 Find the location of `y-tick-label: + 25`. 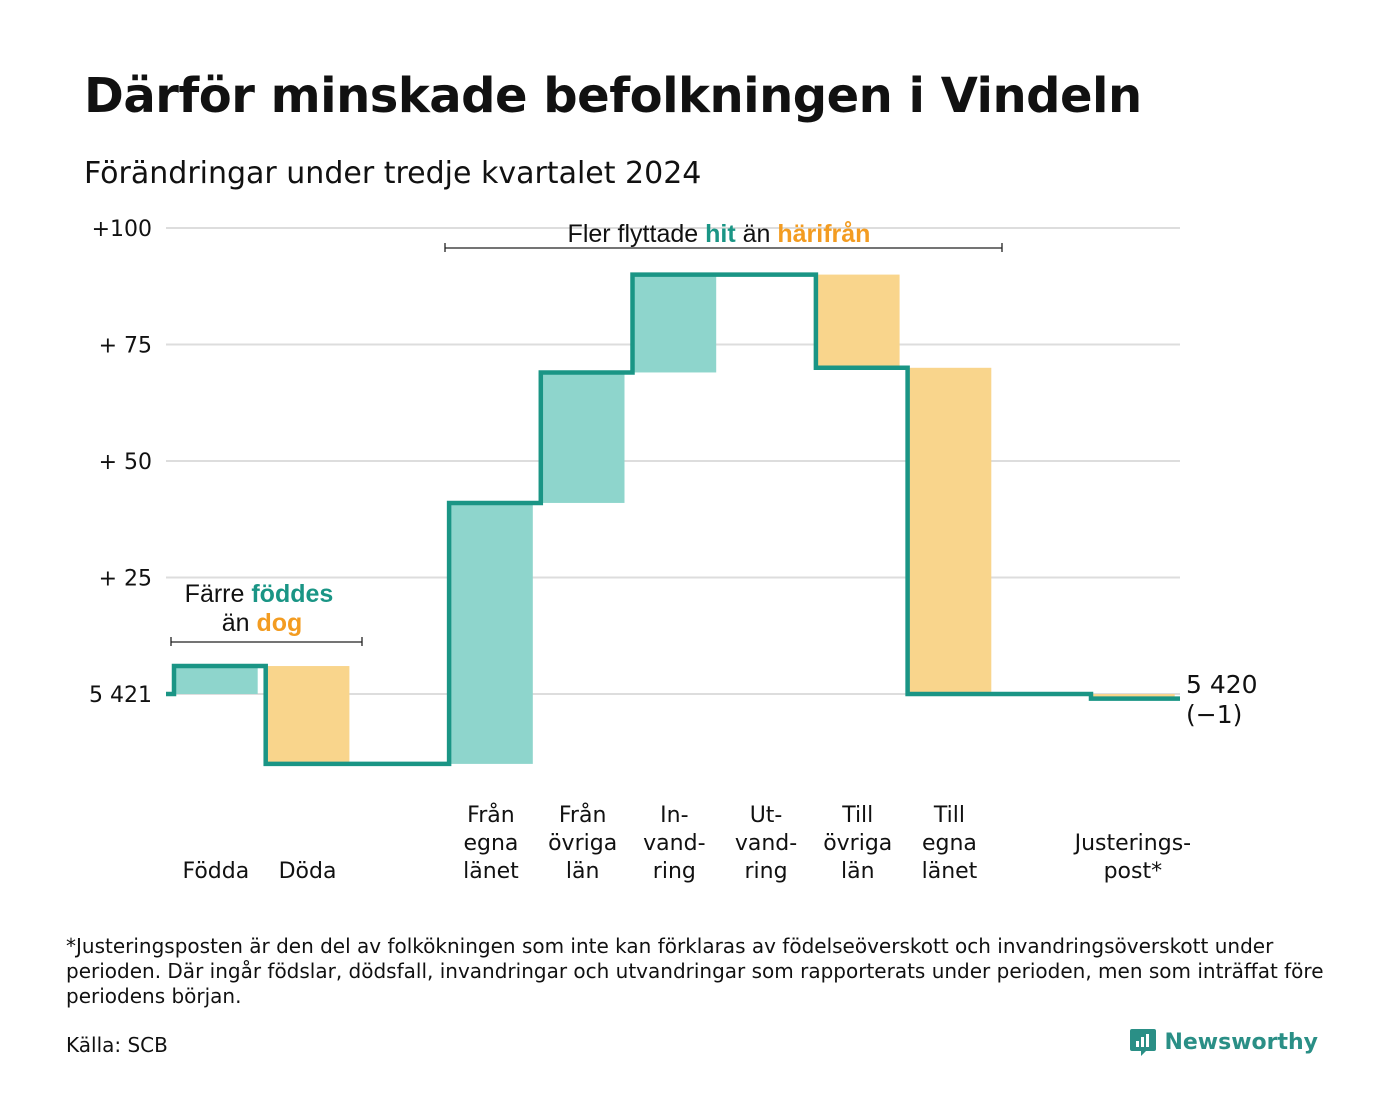

y-tick-label: + 25 is located at coordinates (125, 579).